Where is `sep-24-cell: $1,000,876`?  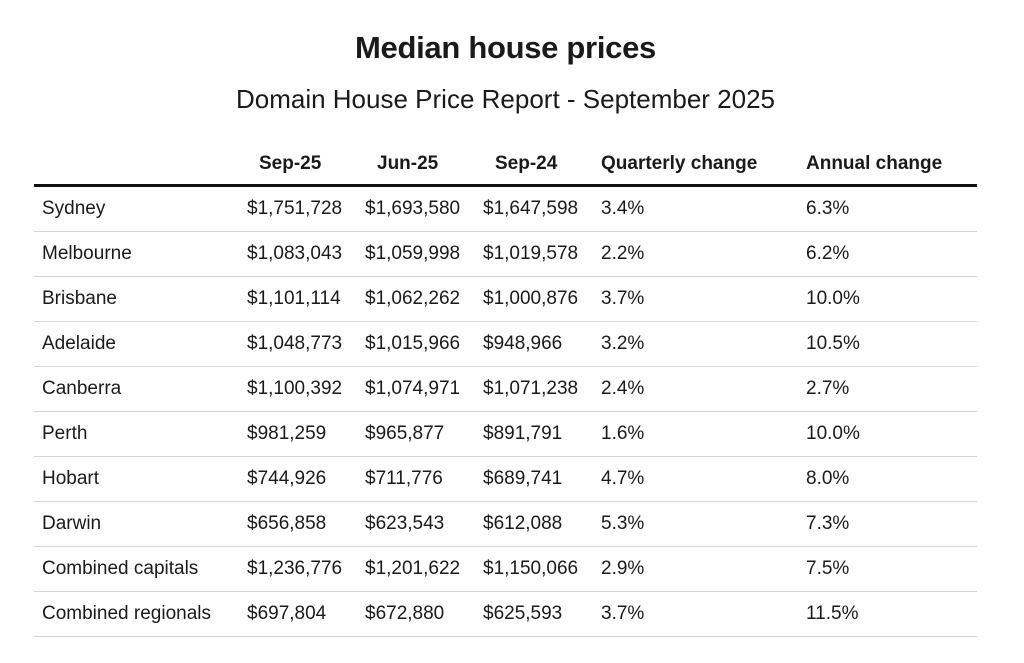
sep-24-cell: $1,000,876 is located at coordinates (534, 299).